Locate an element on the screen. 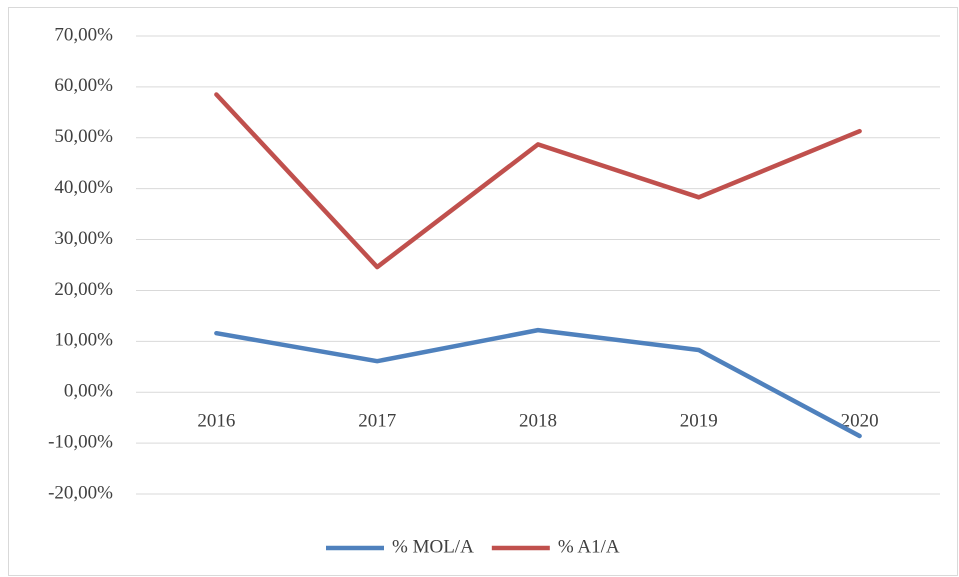 The image size is (959, 577). y-tick-label: 30,00% is located at coordinates (83, 238).